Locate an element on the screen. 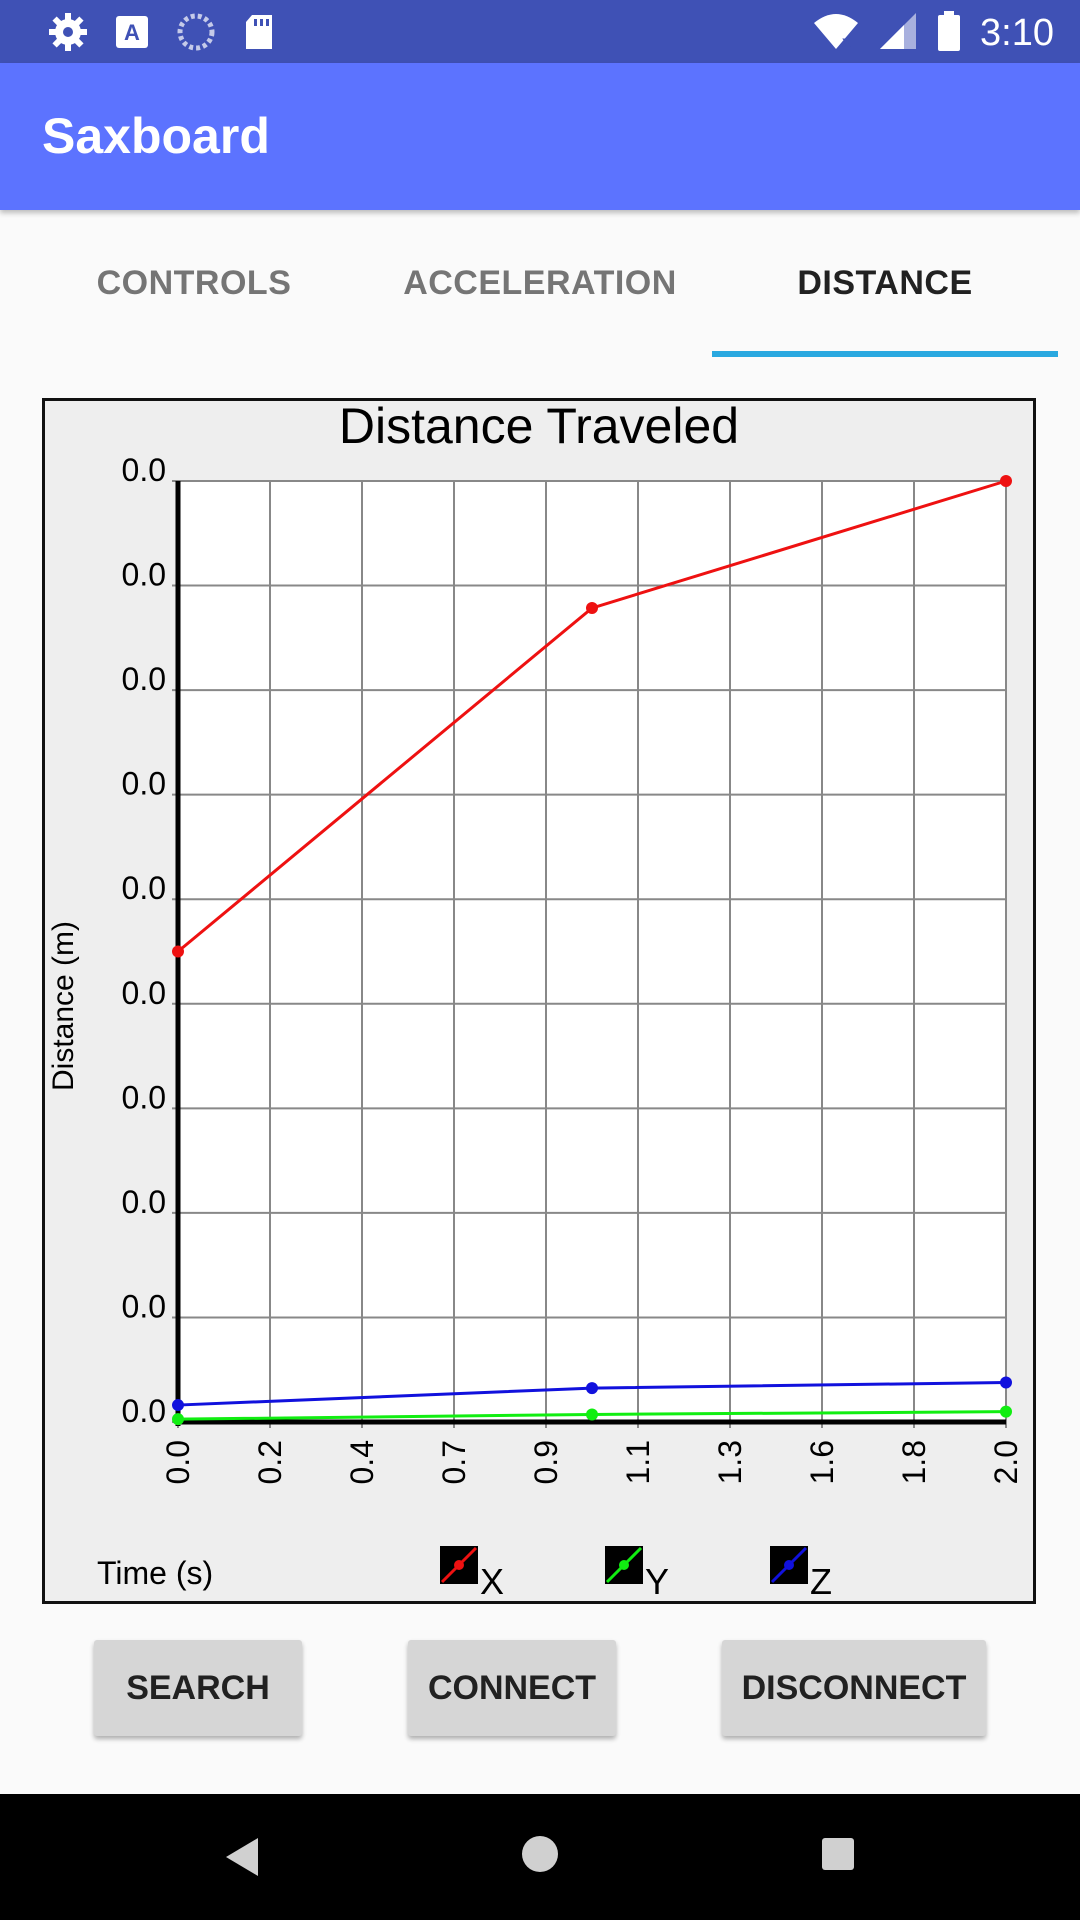  text-a-icon: A is located at coordinates (132, 34).